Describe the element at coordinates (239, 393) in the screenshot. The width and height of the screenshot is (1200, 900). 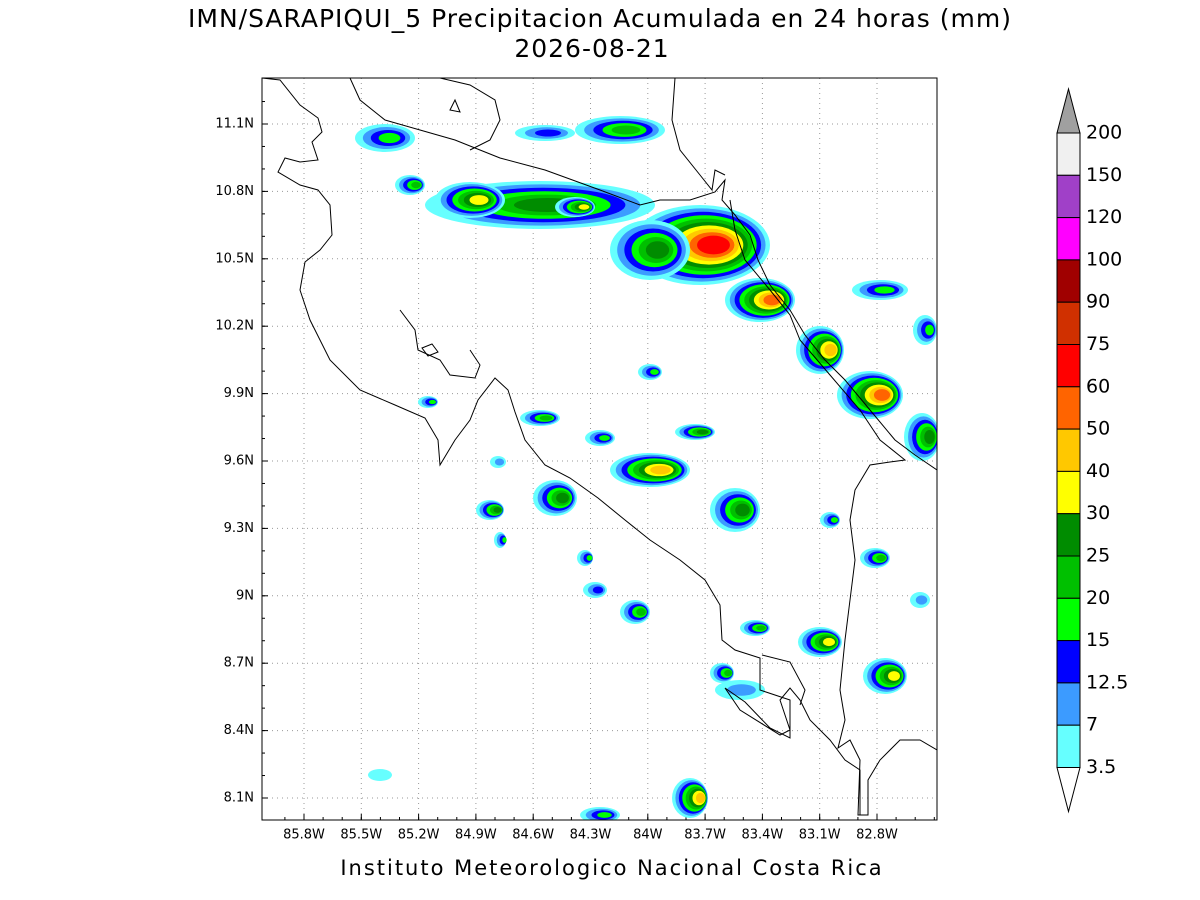
I see `lat-label: 9.9N` at that location.